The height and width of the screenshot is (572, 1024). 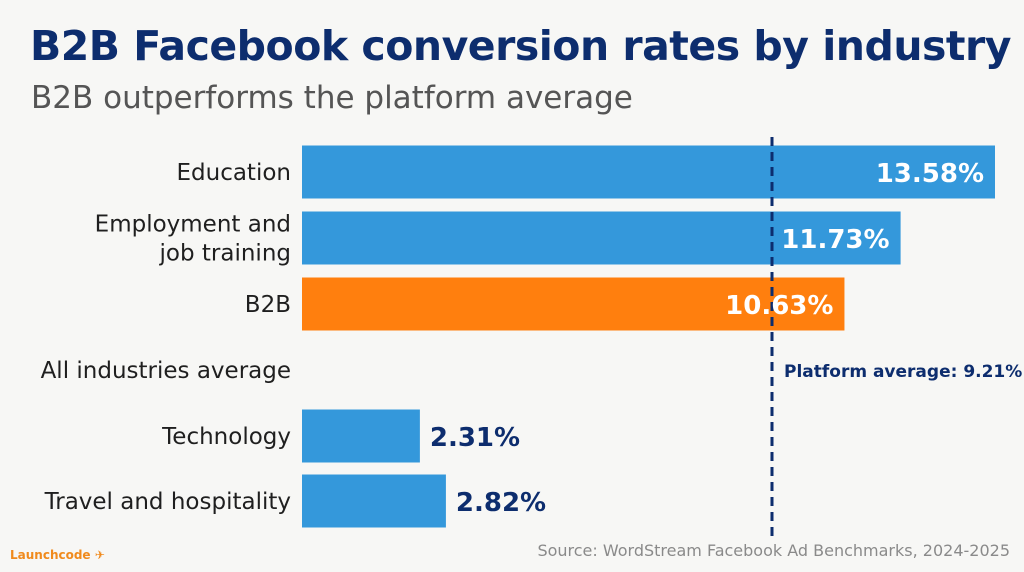 What do you see at coordinates (361, 436) in the screenshot?
I see `bar-technology` at bounding box center [361, 436].